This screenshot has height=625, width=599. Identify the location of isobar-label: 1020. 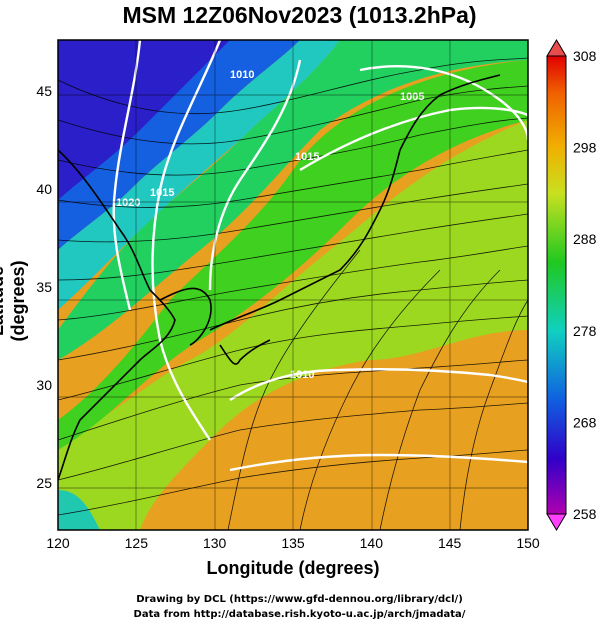
(128, 203).